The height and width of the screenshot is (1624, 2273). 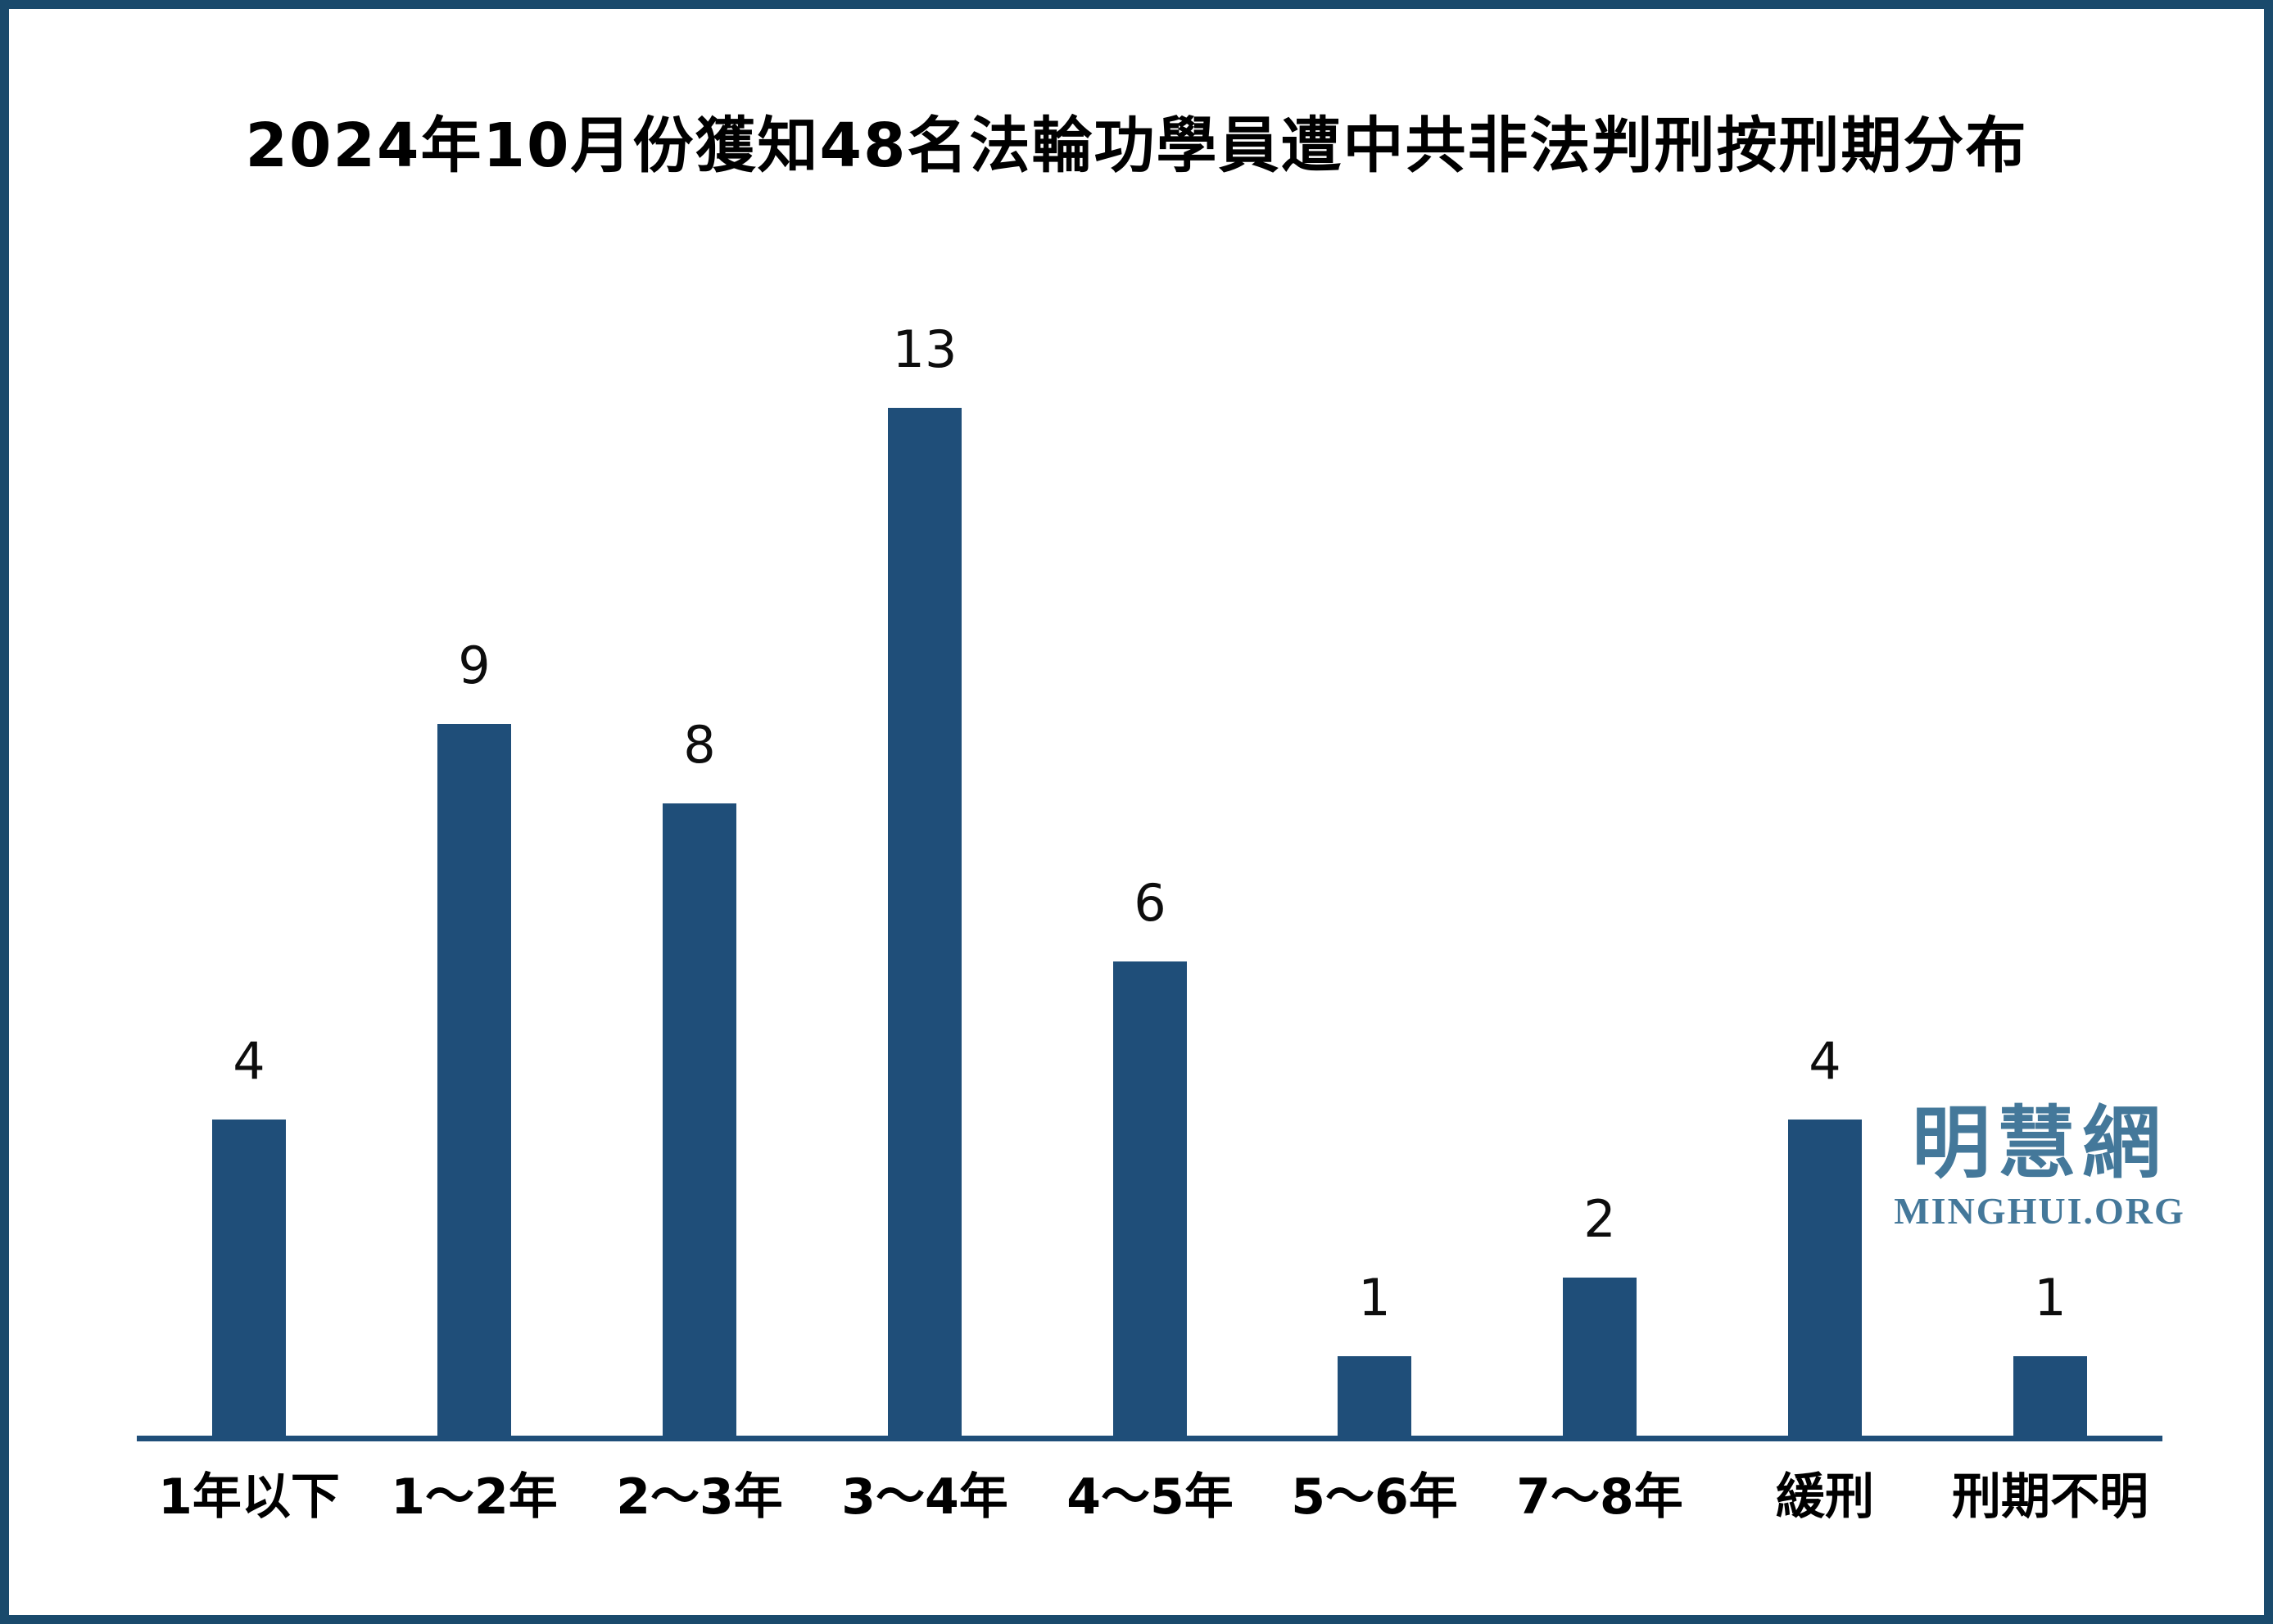 What do you see at coordinates (1136, 146) in the screenshot?
I see `chart-title: 2024年10月份獲知48名法輪功學員遭中共非法判刑按刑期分布` at bounding box center [1136, 146].